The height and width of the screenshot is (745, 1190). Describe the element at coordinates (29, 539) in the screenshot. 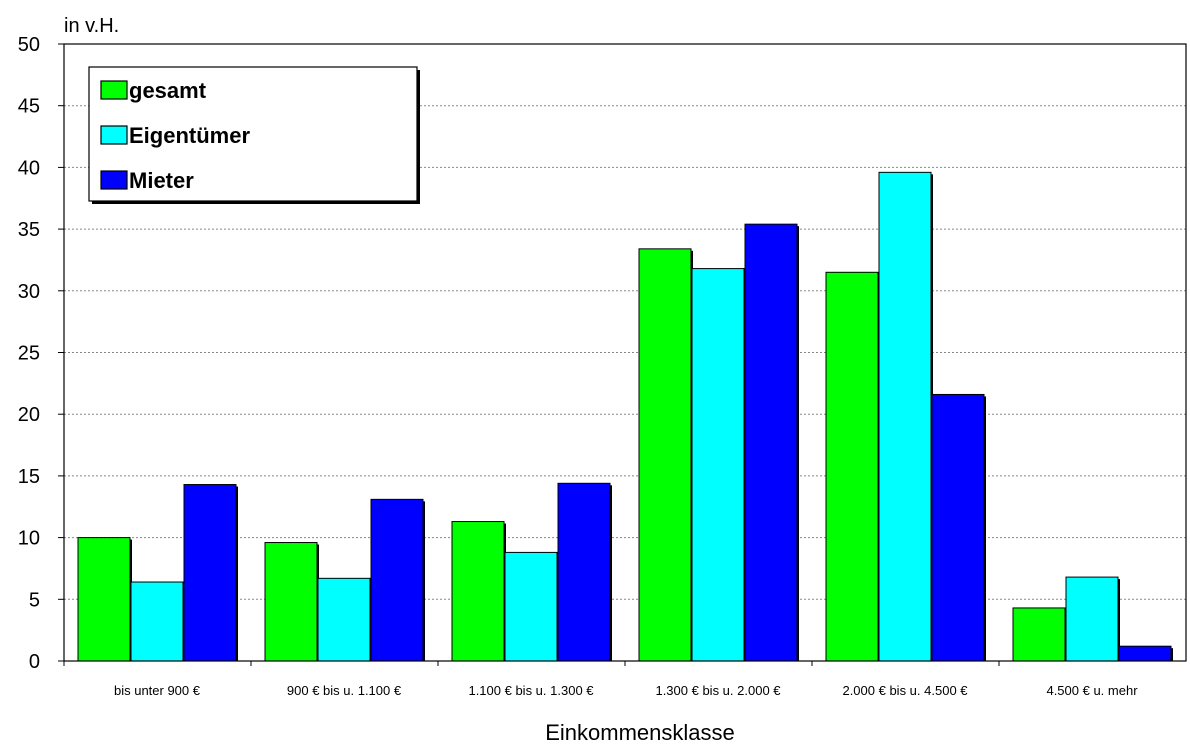

I see `y-tick-label: 10` at that location.